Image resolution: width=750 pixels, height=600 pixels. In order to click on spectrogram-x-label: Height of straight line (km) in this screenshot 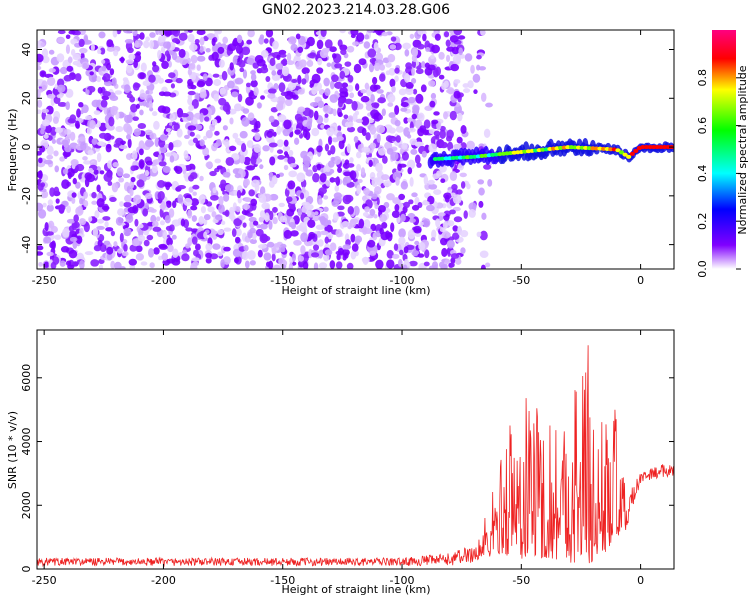, I will do `click(355, 290)`.